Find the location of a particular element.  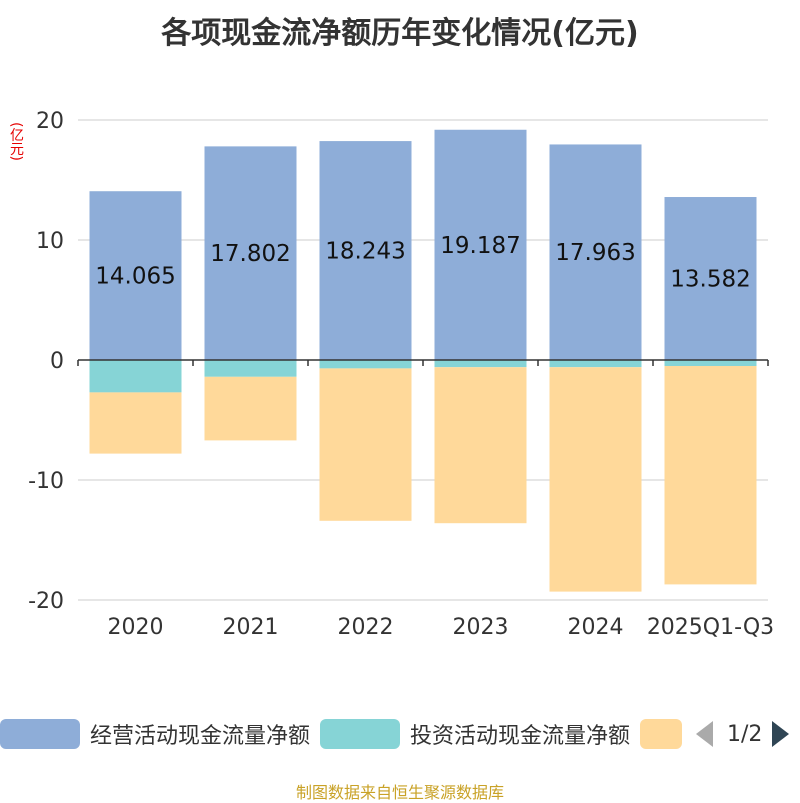

bar-segment-series2-2024 is located at coordinates (595, 479).